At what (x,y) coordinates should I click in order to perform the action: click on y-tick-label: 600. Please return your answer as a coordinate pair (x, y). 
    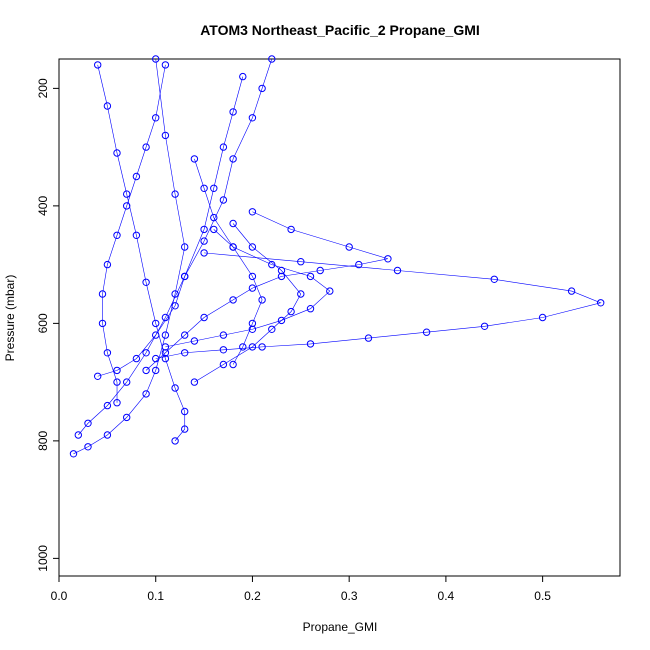
    Looking at the image, I should click on (43, 323).